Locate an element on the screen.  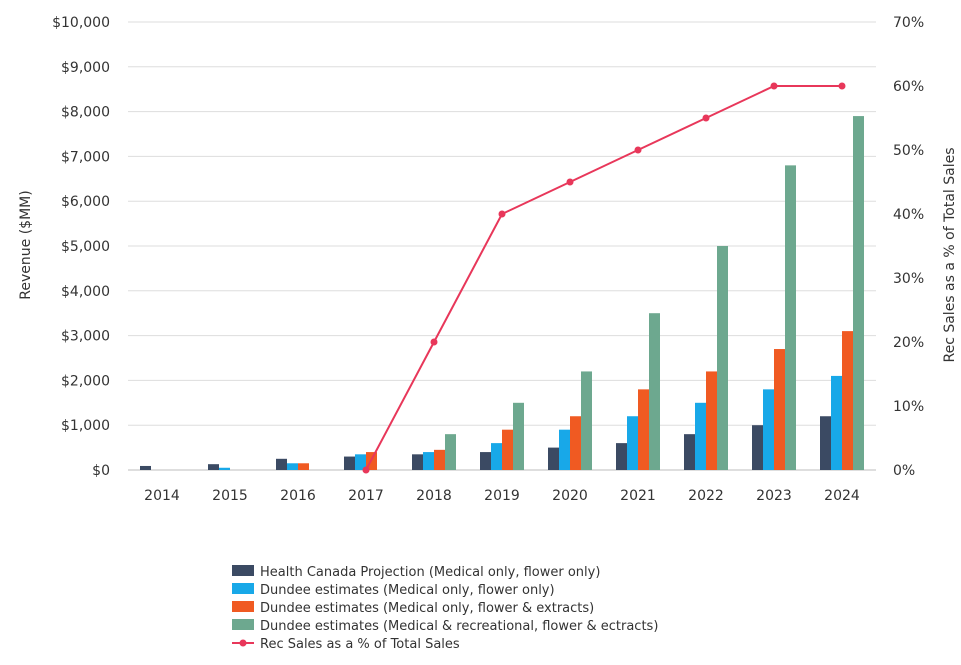
x-tick-label: 2017 is located at coordinates (366, 496).